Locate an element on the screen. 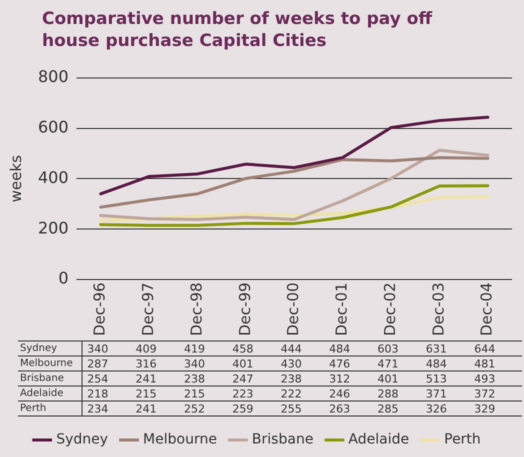  data-label: 513 is located at coordinates (436, 379).